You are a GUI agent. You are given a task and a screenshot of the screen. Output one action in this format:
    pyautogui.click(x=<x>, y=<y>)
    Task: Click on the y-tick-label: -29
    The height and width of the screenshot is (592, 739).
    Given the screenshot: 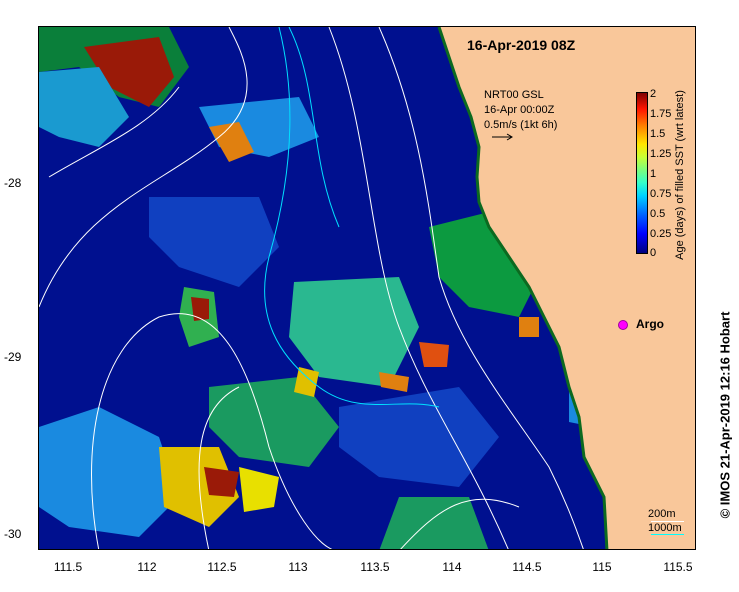 What is the action you would take?
    pyautogui.click(x=13, y=357)
    